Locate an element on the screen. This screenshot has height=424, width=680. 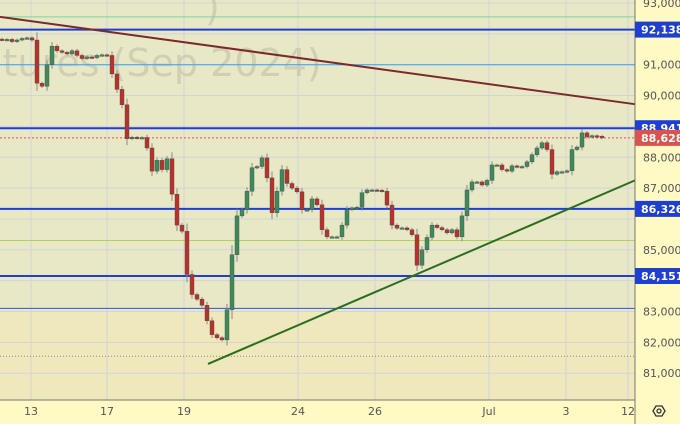
price-tick-label: 88,000 is located at coordinates (661, 157).